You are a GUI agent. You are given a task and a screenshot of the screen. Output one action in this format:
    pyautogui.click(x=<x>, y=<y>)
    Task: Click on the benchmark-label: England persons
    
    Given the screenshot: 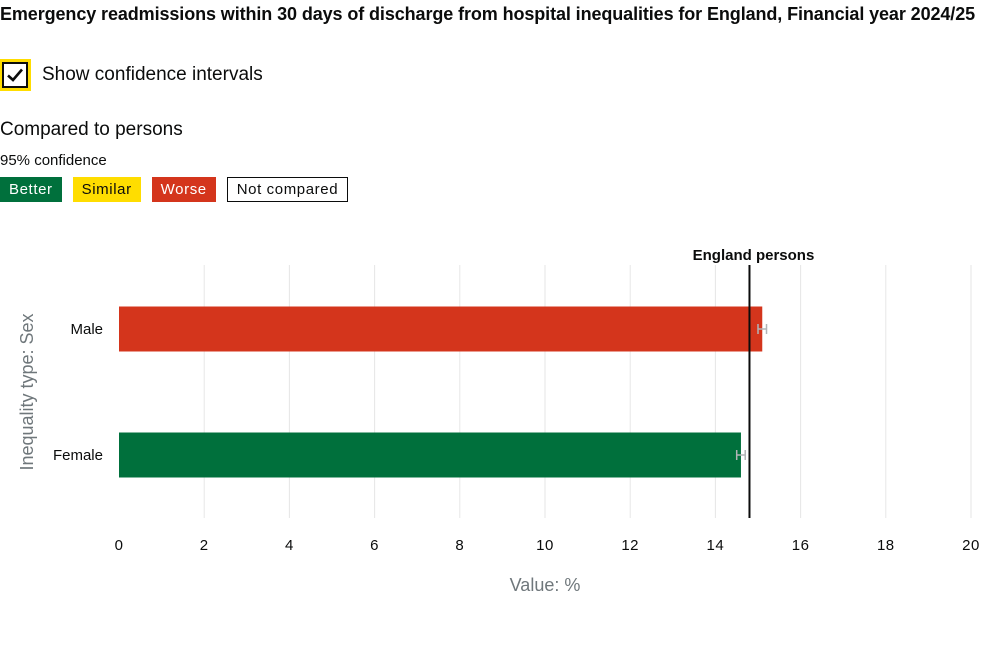 What is the action you would take?
    pyautogui.click(x=754, y=255)
    